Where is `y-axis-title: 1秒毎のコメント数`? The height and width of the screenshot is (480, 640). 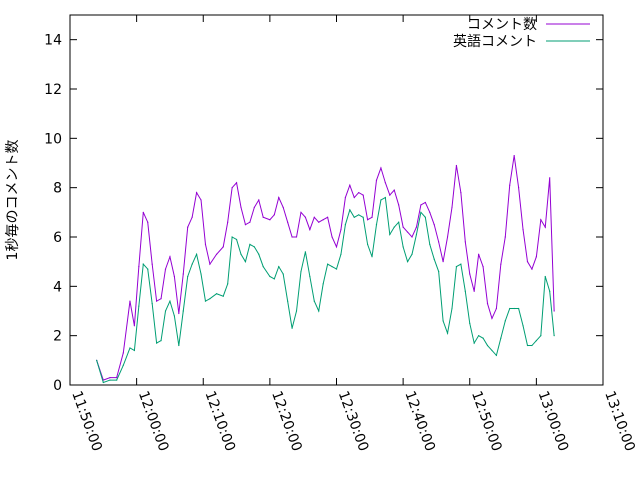
y-axis-title: 1秒毎のコメント数 is located at coordinates (13, 200).